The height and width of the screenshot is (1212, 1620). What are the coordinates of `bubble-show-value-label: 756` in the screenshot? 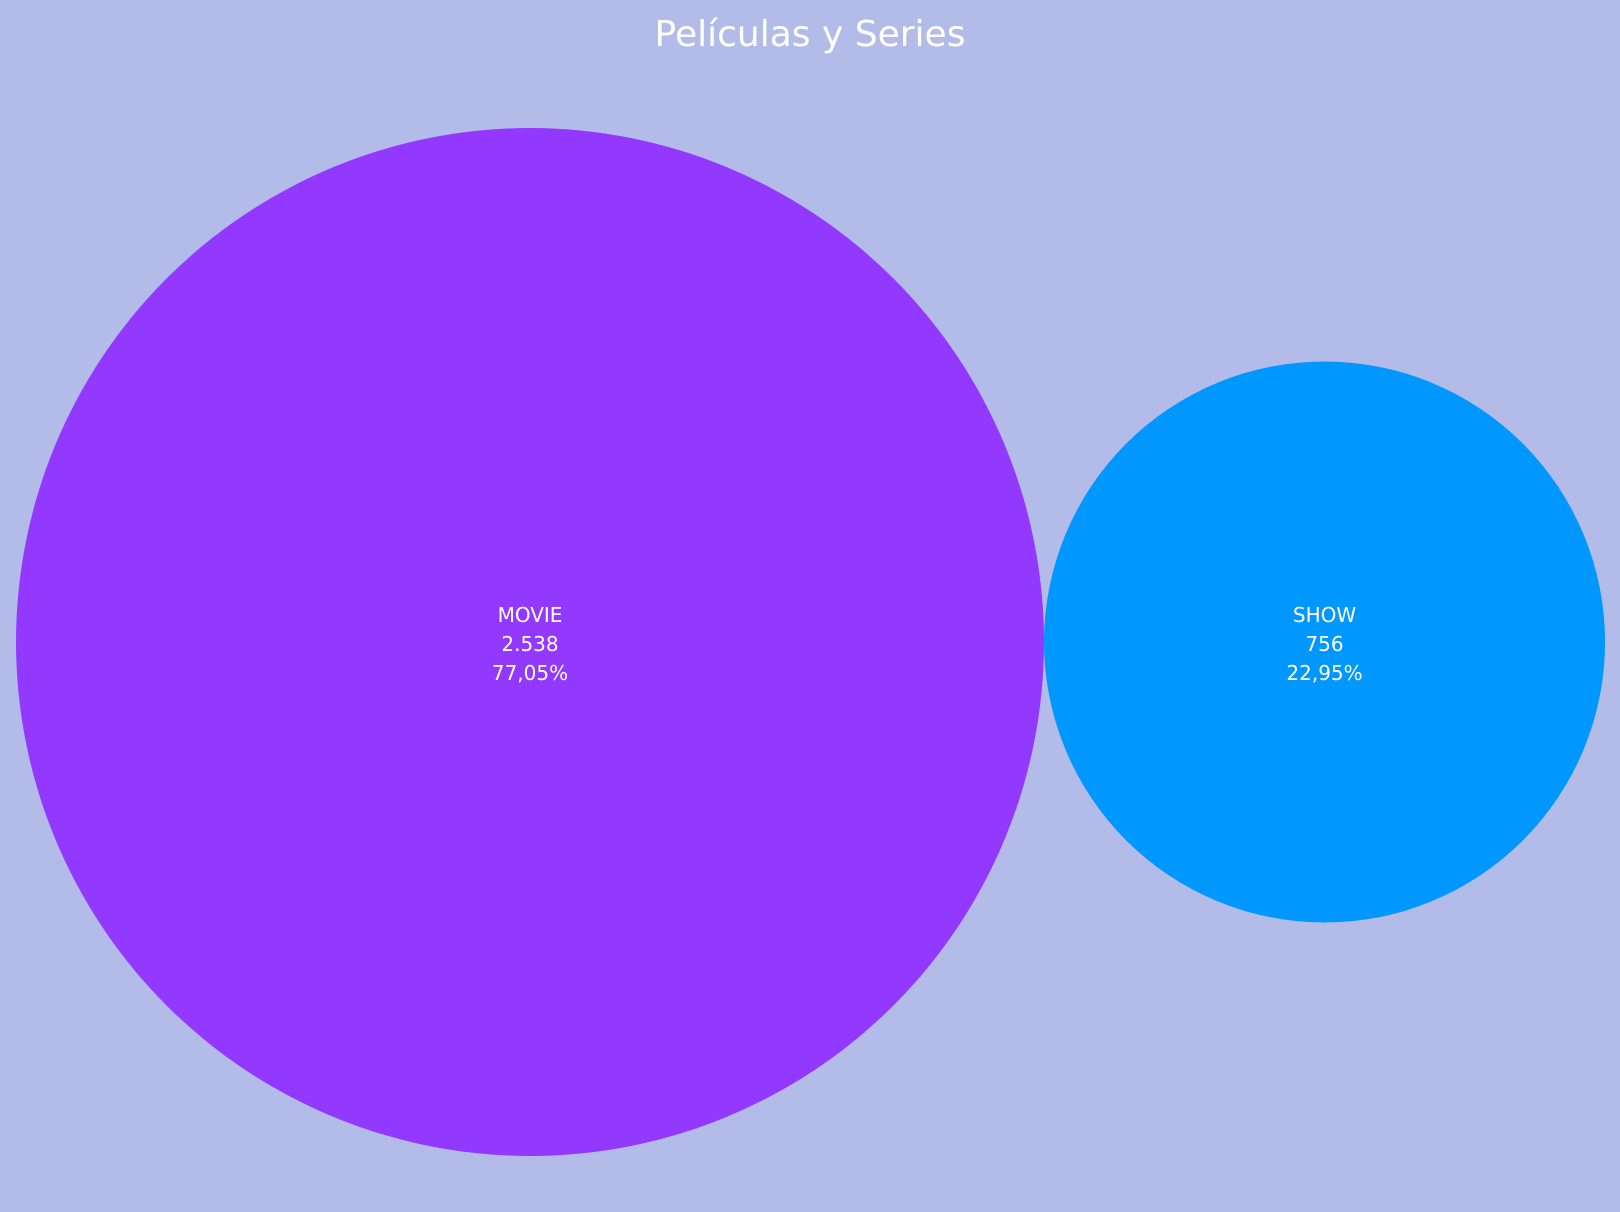 It's located at (1324, 644).